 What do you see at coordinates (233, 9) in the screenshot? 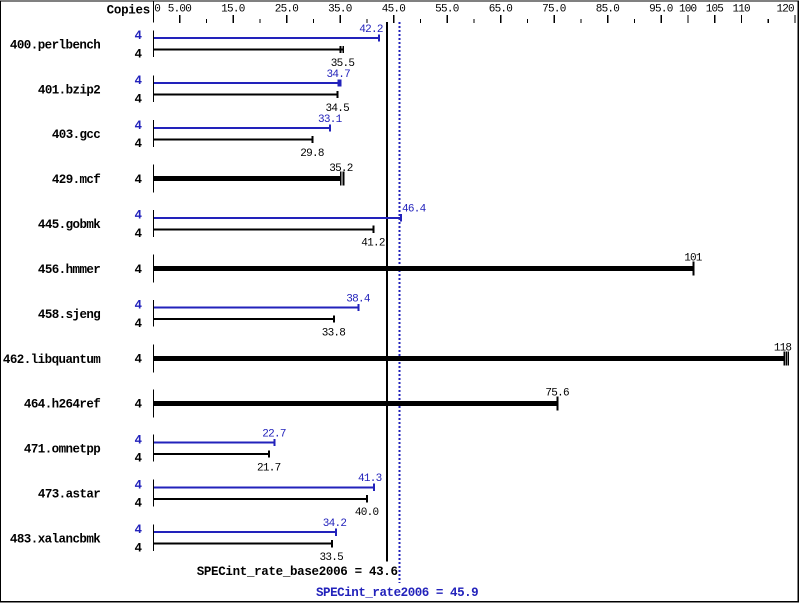
I see `svg-text: 15.0` at bounding box center [233, 9].